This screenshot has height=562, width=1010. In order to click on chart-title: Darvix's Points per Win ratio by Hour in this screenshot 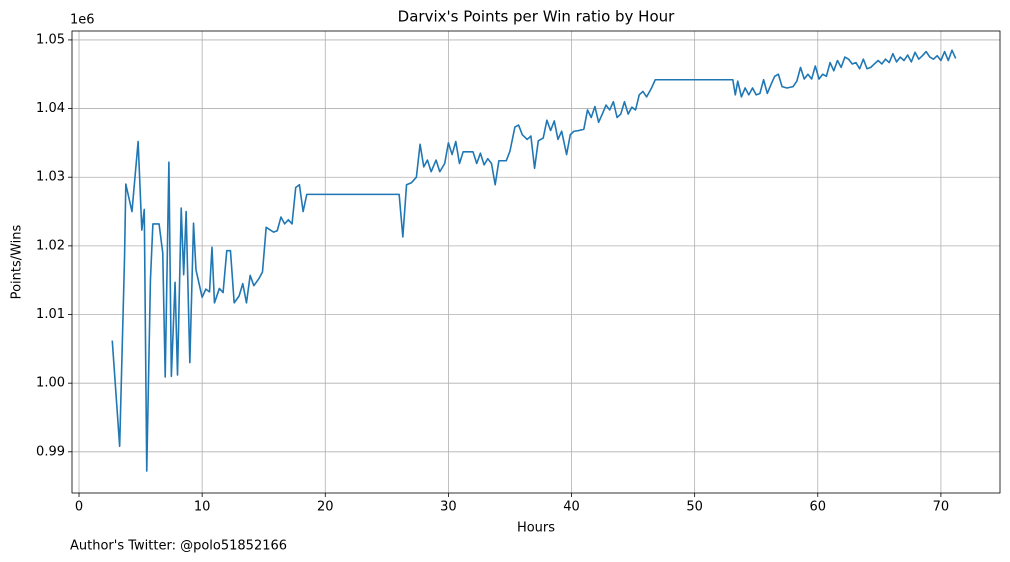, I will do `click(536, 17)`.